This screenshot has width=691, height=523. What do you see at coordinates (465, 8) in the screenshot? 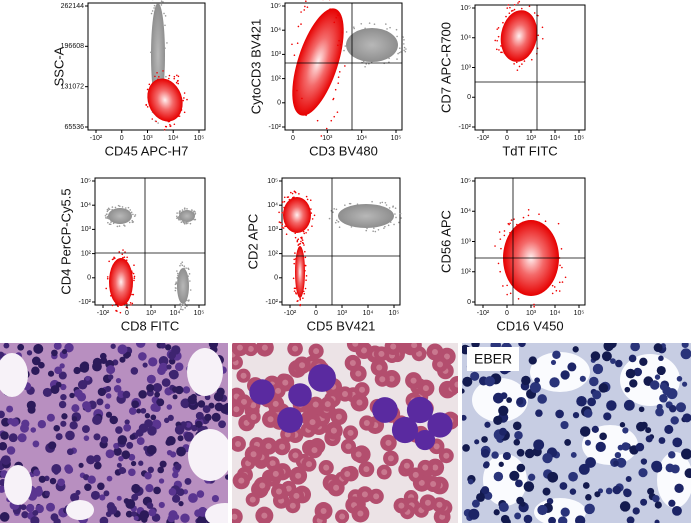
I see `y-tick-label: 10⁵` at bounding box center [465, 8].